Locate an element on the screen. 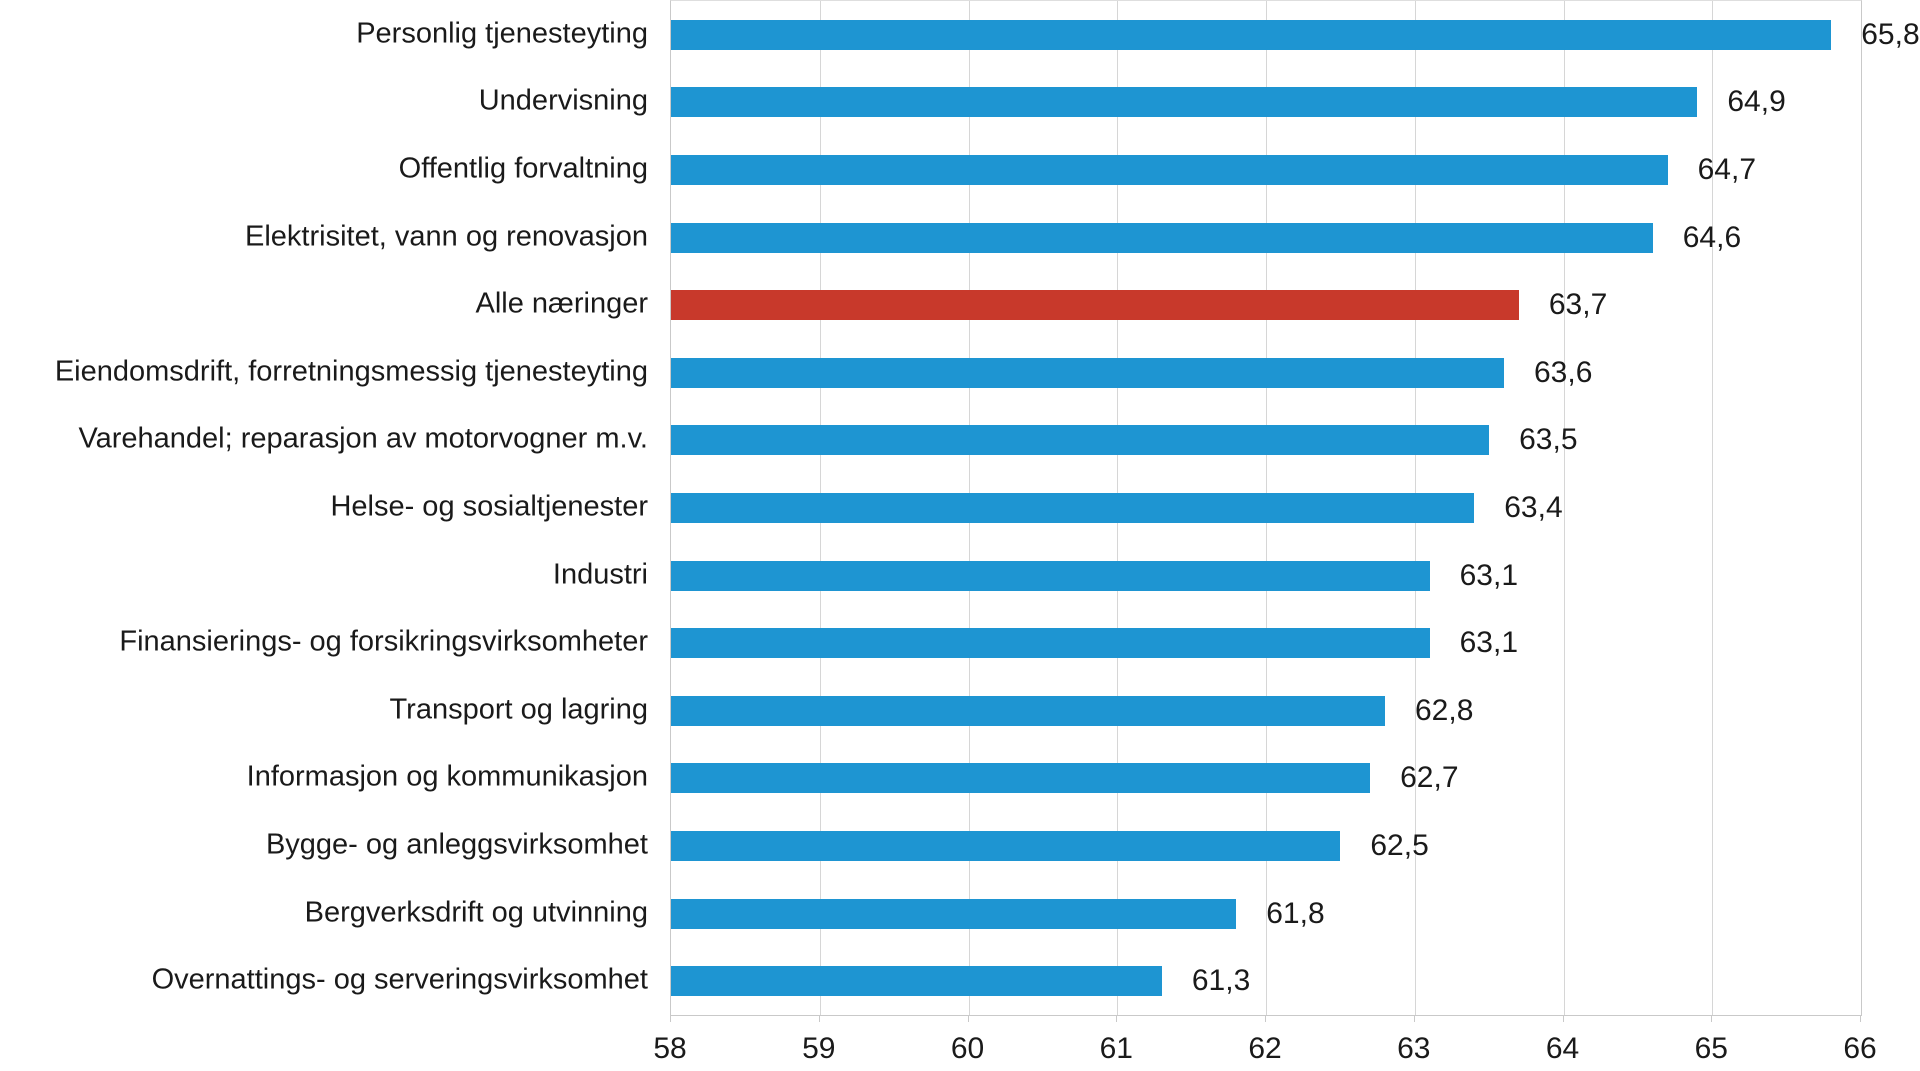 The height and width of the screenshot is (1071, 1920). category-label: Overnattings- og serveringsvirksomhet is located at coordinates (399, 979).